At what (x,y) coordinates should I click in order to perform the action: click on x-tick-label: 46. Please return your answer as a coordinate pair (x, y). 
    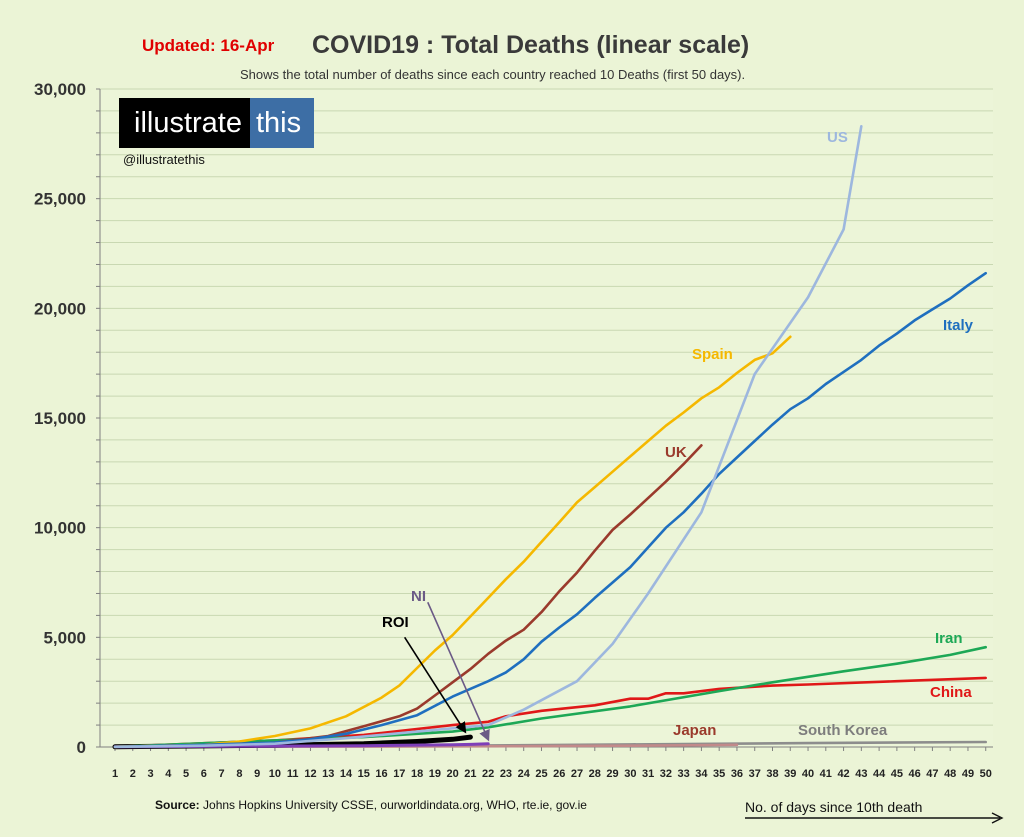
    Looking at the image, I should click on (915, 774).